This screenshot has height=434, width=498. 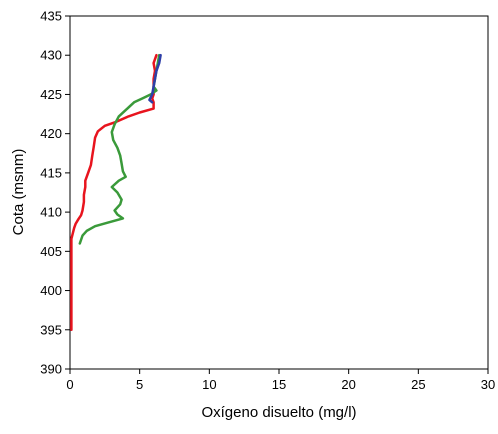 What do you see at coordinates (278, 412) in the screenshot?
I see `x-axis-label: Oxígeno disuelto (mg/l)` at bounding box center [278, 412].